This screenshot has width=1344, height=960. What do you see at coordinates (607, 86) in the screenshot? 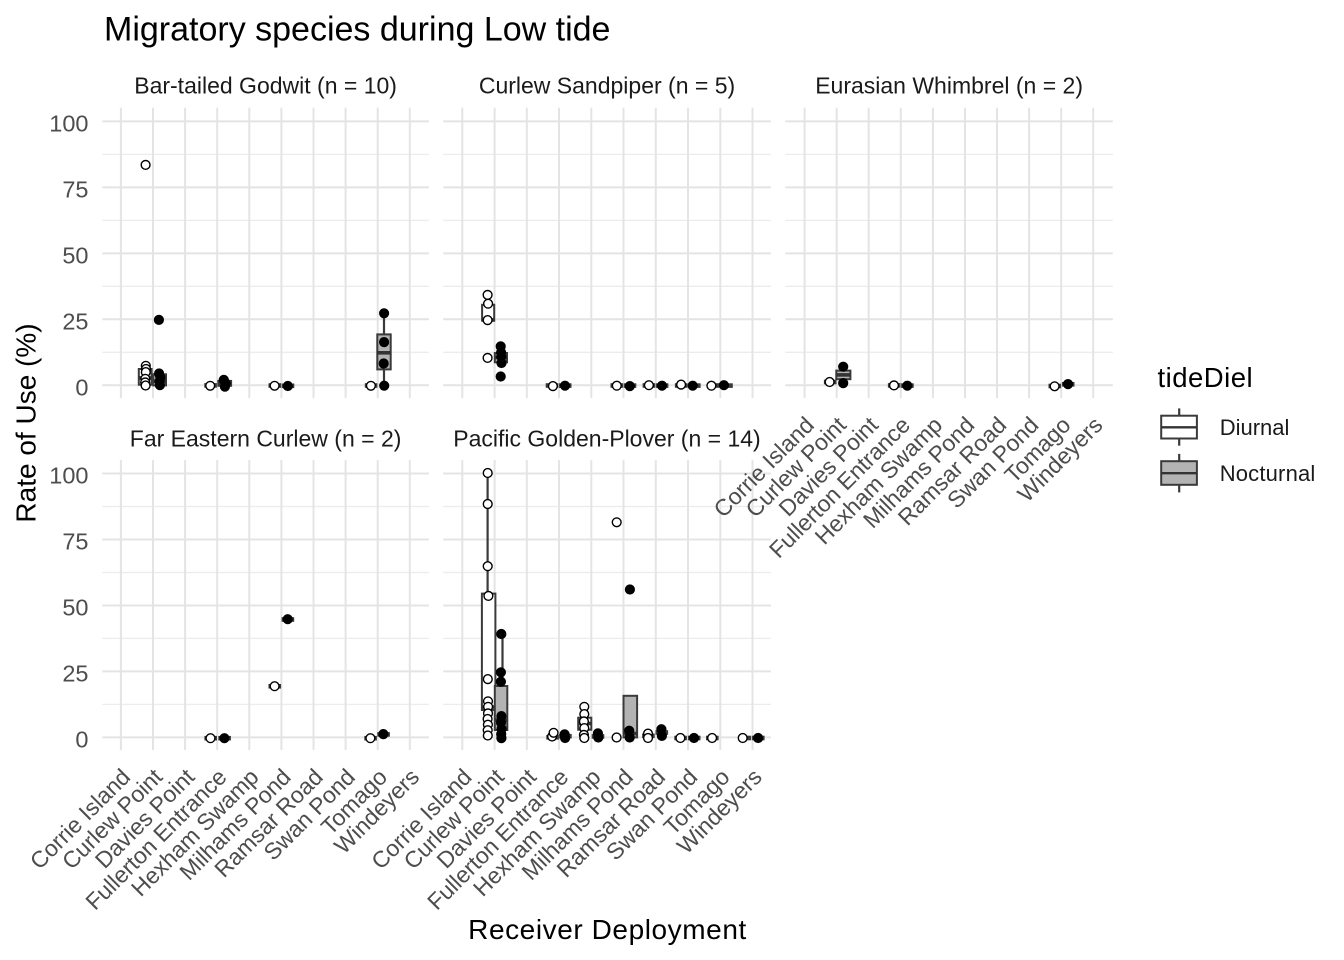
I see `svg-text: Curlew Sandpiper (n = 5)` at bounding box center [607, 86].